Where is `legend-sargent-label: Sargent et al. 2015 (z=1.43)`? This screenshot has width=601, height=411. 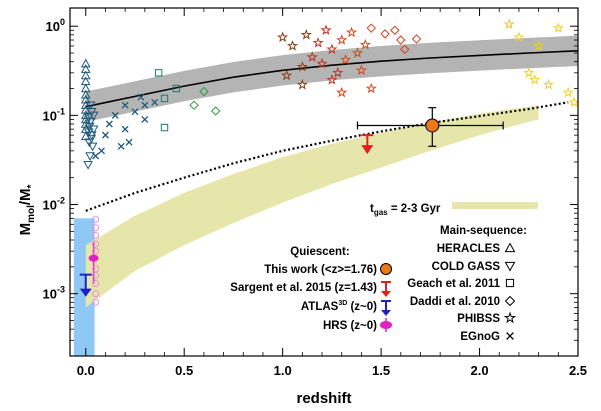
legend-sargent-label: Sargent et al. 2015 (z=1.43) is located at coordinates (303, 288).